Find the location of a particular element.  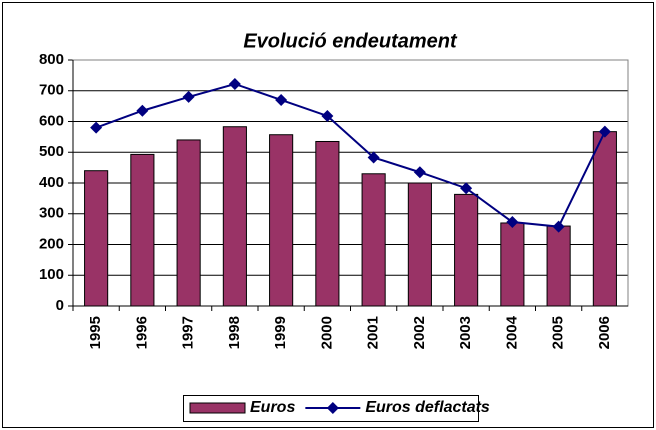

y-tick-label: 200 is located at coordinates (51, 243).